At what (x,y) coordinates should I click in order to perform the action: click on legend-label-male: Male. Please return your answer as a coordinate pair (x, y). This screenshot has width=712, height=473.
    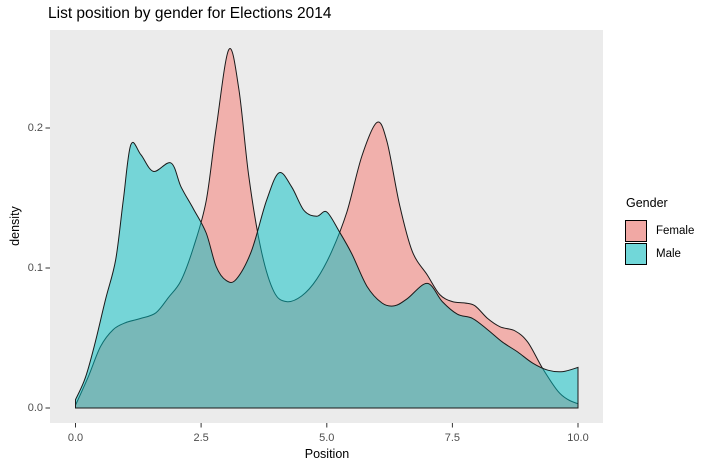
    Looking at the image, I should click on (668, 253).